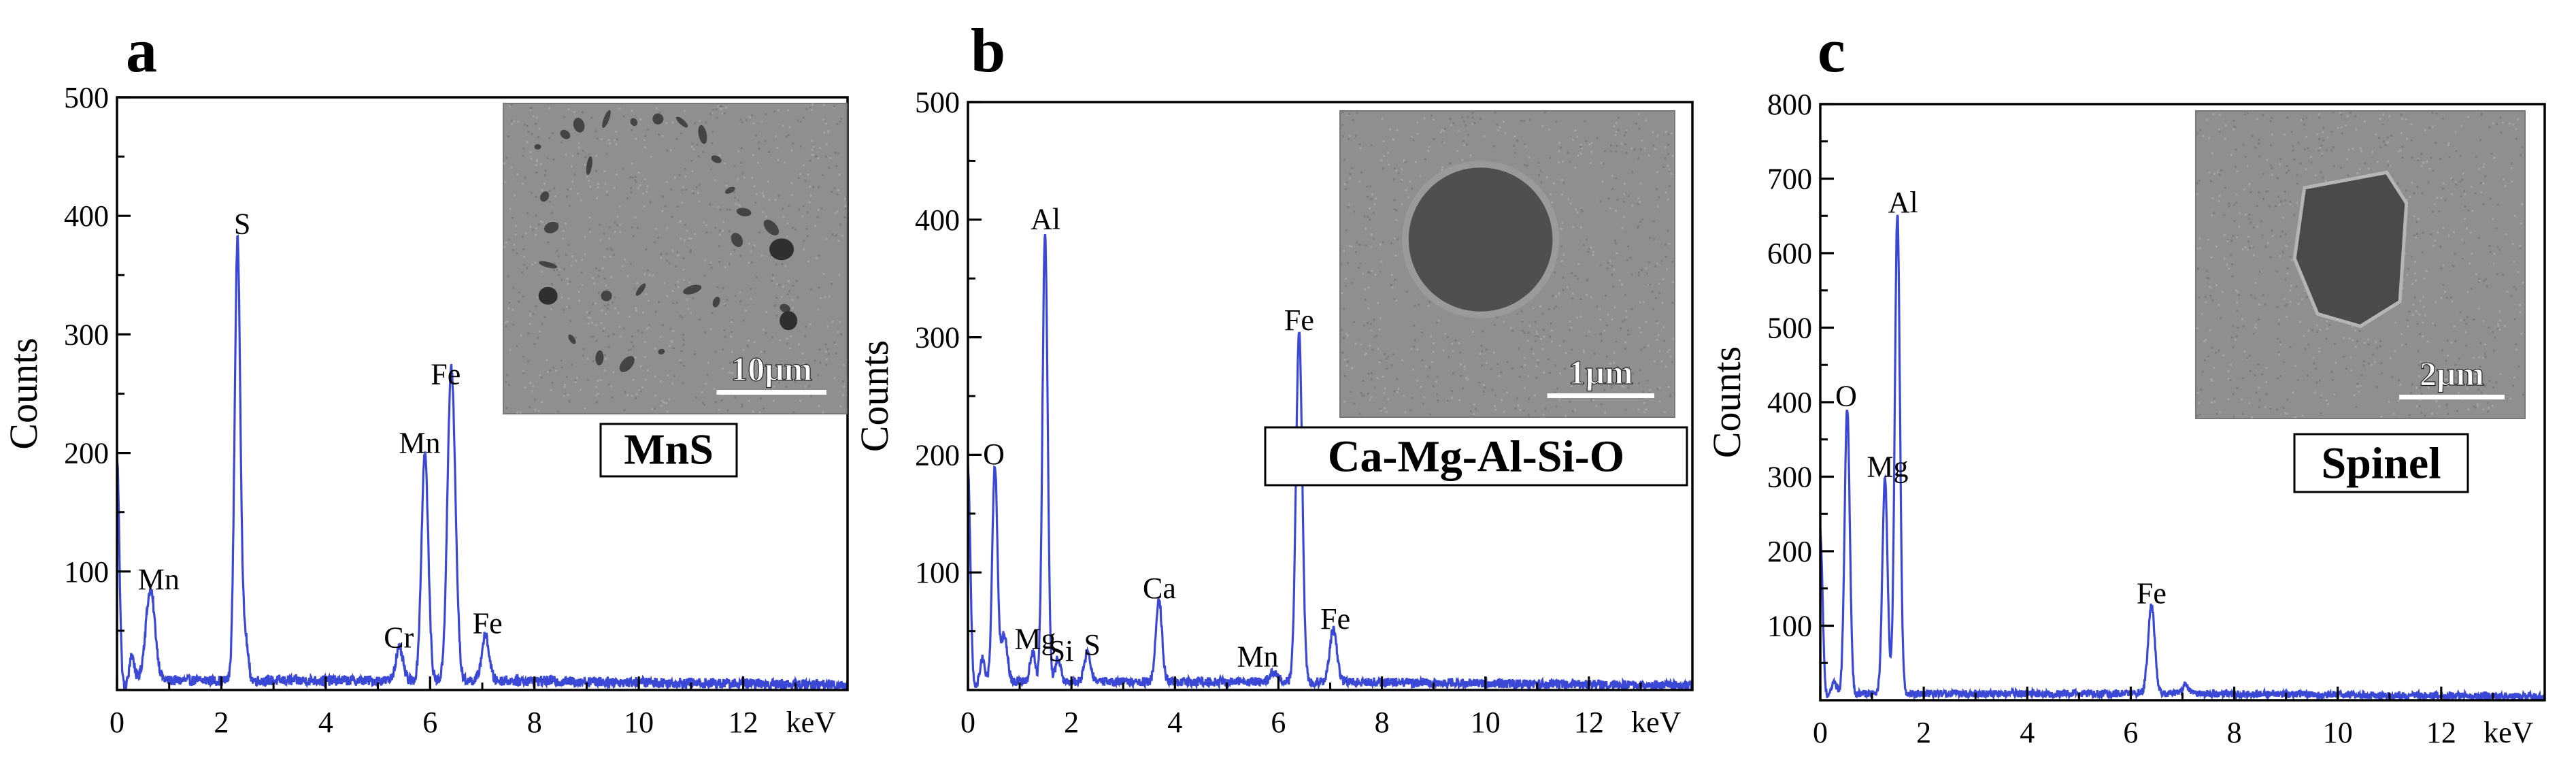  What do you see at coordinates (1159, 589) in the screenshot?
I see `peak-annotation: Ca` at bounding box center [1159, 589].